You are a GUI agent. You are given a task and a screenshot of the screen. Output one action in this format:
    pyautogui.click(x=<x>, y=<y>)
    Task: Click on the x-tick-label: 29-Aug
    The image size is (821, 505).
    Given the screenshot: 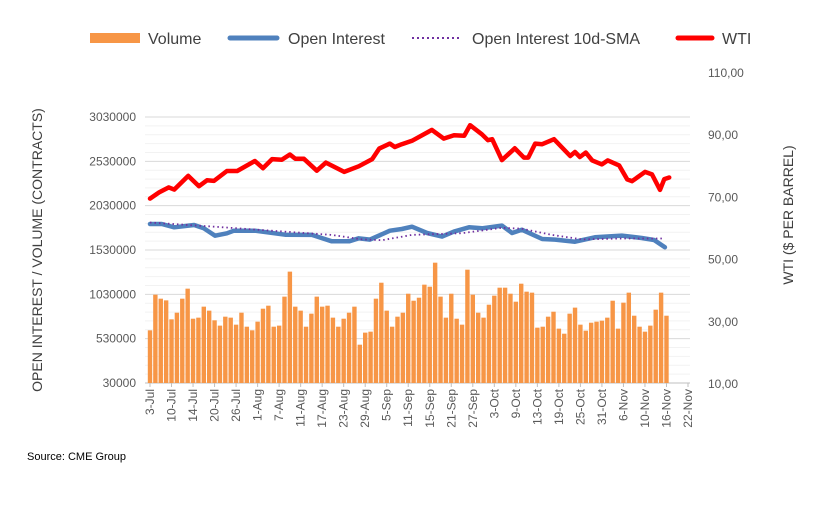 What is the action you would take?
    pyautogui.click(x=365, y=408)
    